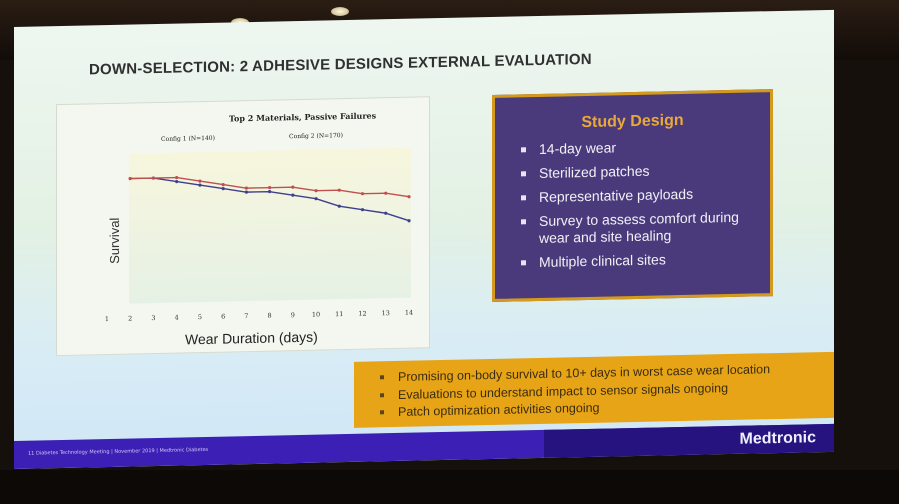  I want to click on x-tick-label: 13, so click(386, 313).